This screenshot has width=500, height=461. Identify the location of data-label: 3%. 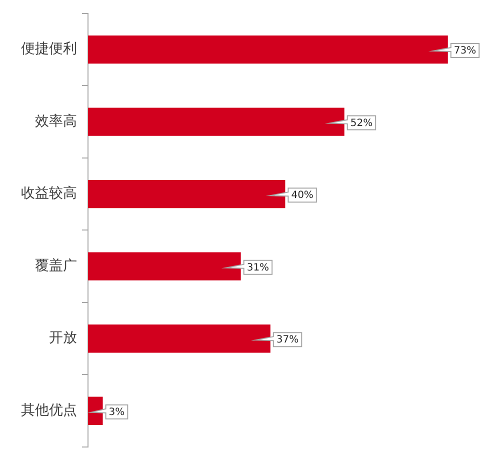
(116, 412).